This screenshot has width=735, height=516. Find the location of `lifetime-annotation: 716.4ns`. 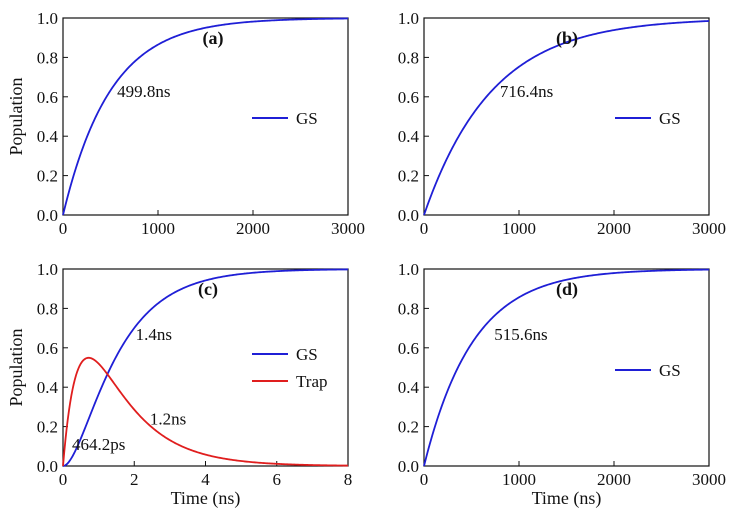

lifetime-annotation: 716.4ns is located at coordinates (526, 91).